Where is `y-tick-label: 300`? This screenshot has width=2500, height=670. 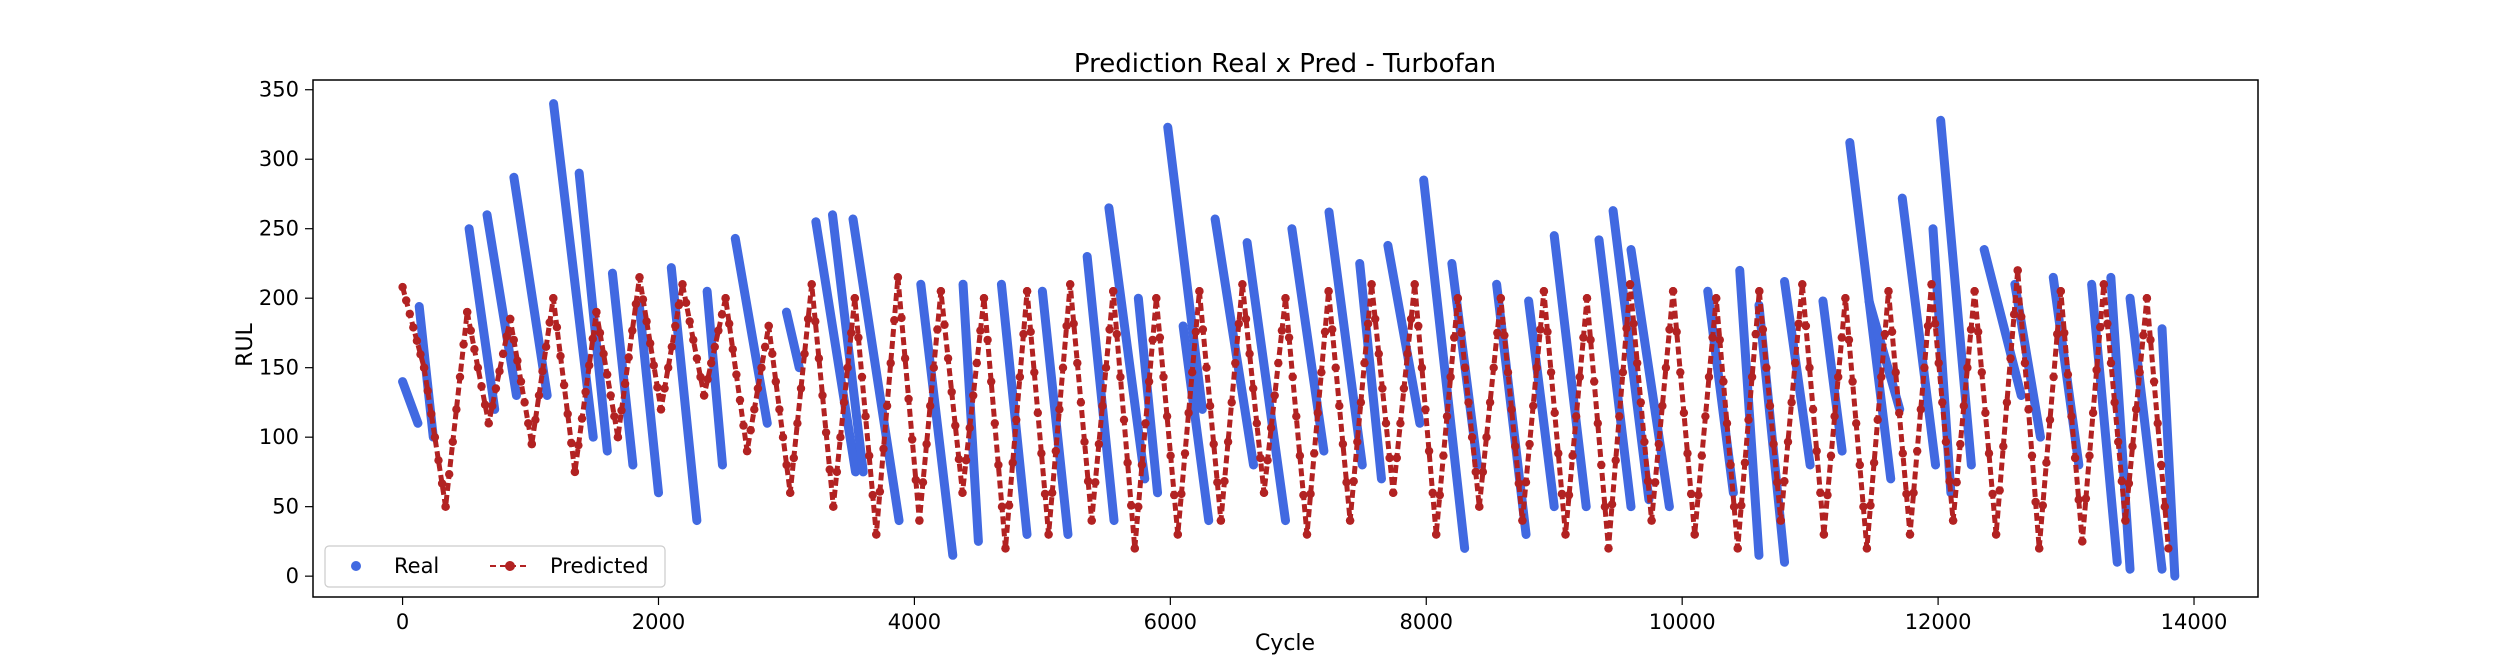 y-tick-label: 300 is located at coordinates (279, 159).